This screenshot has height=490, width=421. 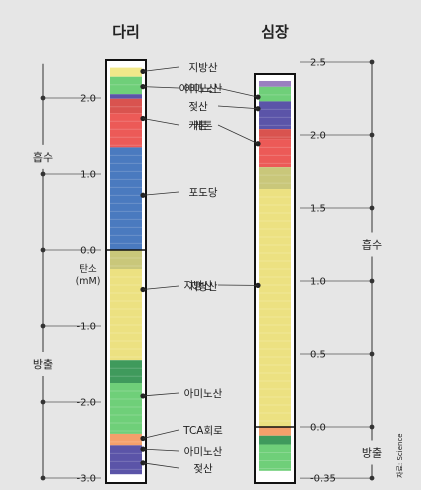 I want to click on annotation-label: TCA회로, so click(x=202, y=431).